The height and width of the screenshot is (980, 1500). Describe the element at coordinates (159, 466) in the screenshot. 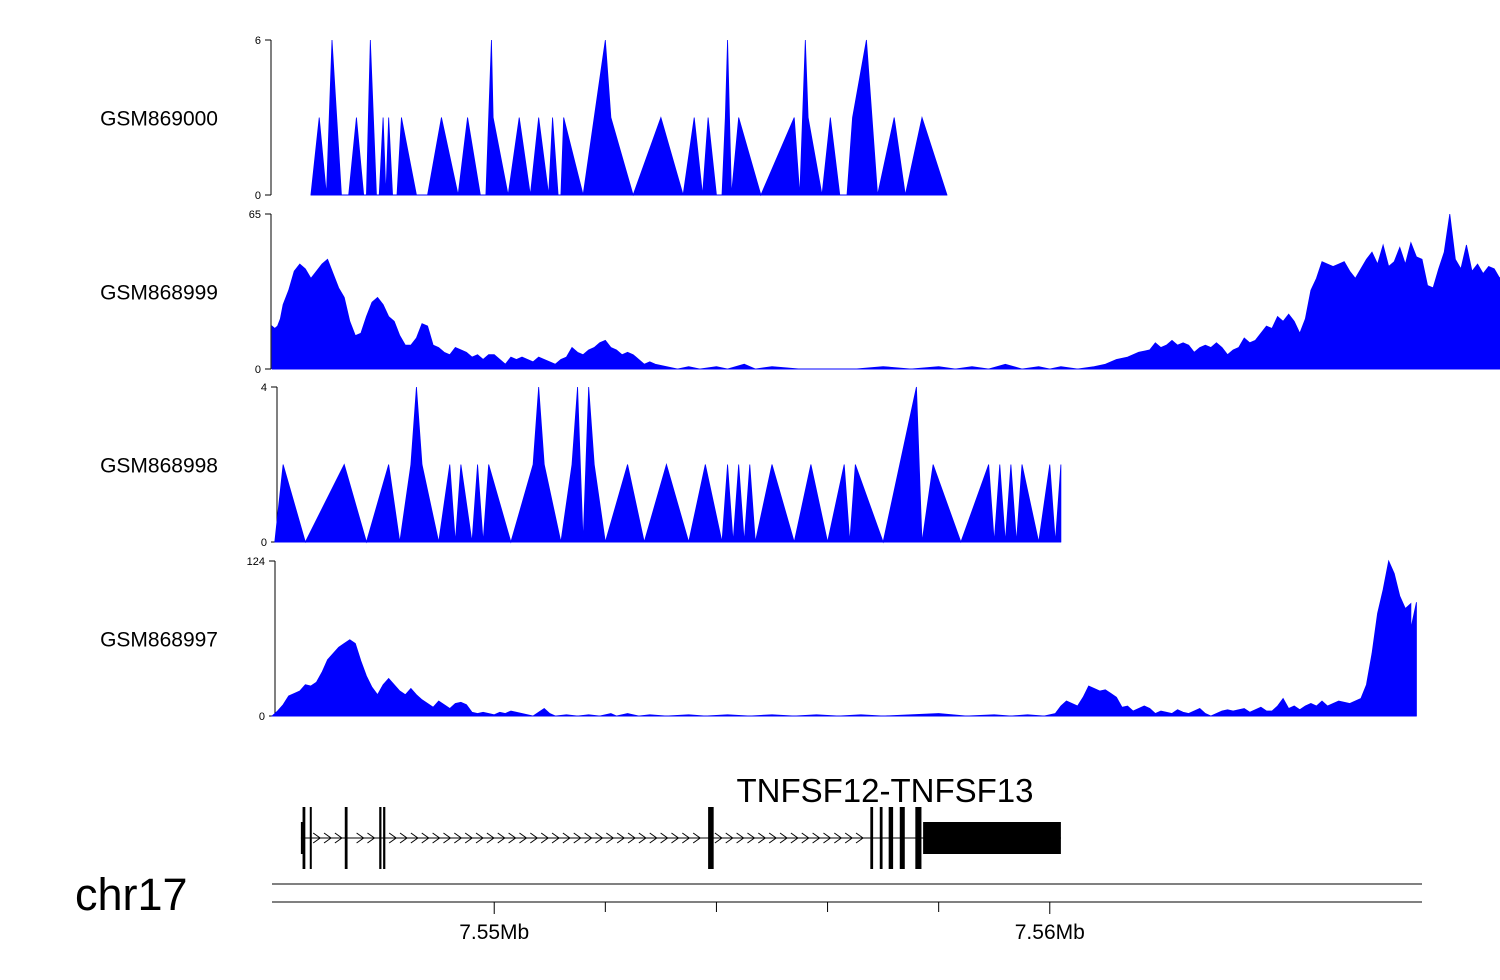

I see `track-label: GSM868998` at that location.